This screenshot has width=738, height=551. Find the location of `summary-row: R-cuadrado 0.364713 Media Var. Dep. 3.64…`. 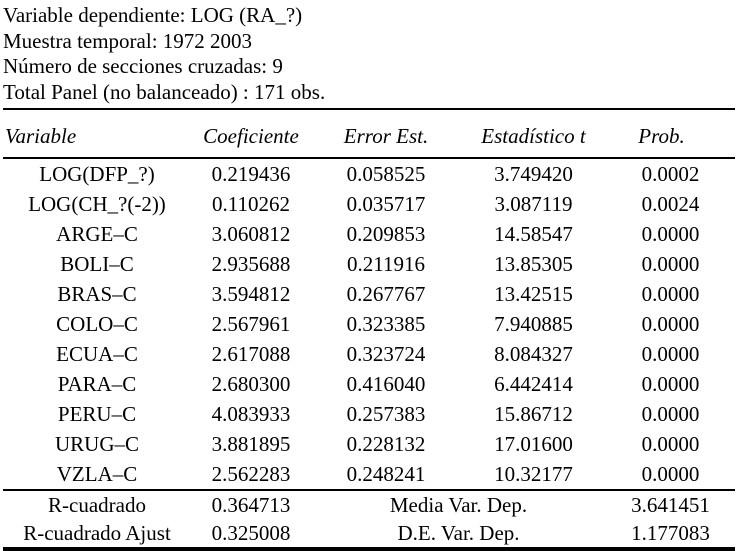

summary-row: R-cuadrado 0.364713 Media Var. Dep. 3.64… is located at coordinates (369, 504).